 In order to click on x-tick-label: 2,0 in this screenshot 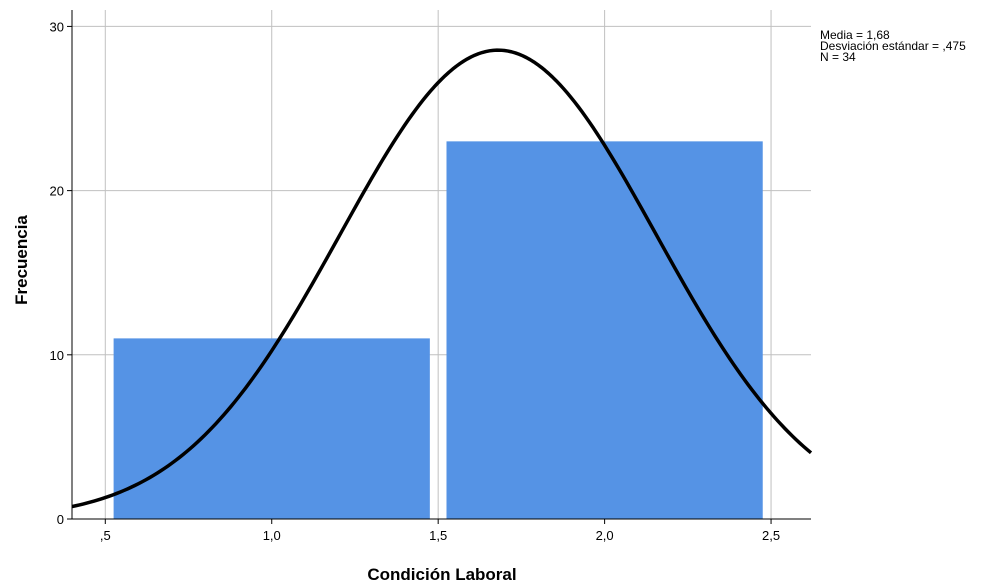, I will do `click(605, 535)`.